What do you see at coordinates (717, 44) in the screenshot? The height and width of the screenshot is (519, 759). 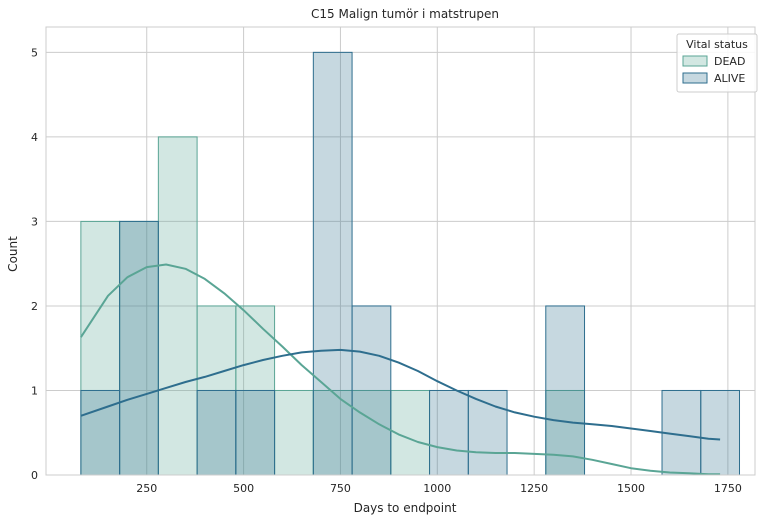 I see `legend-title: Vital status` at bounding box center [717, 44].